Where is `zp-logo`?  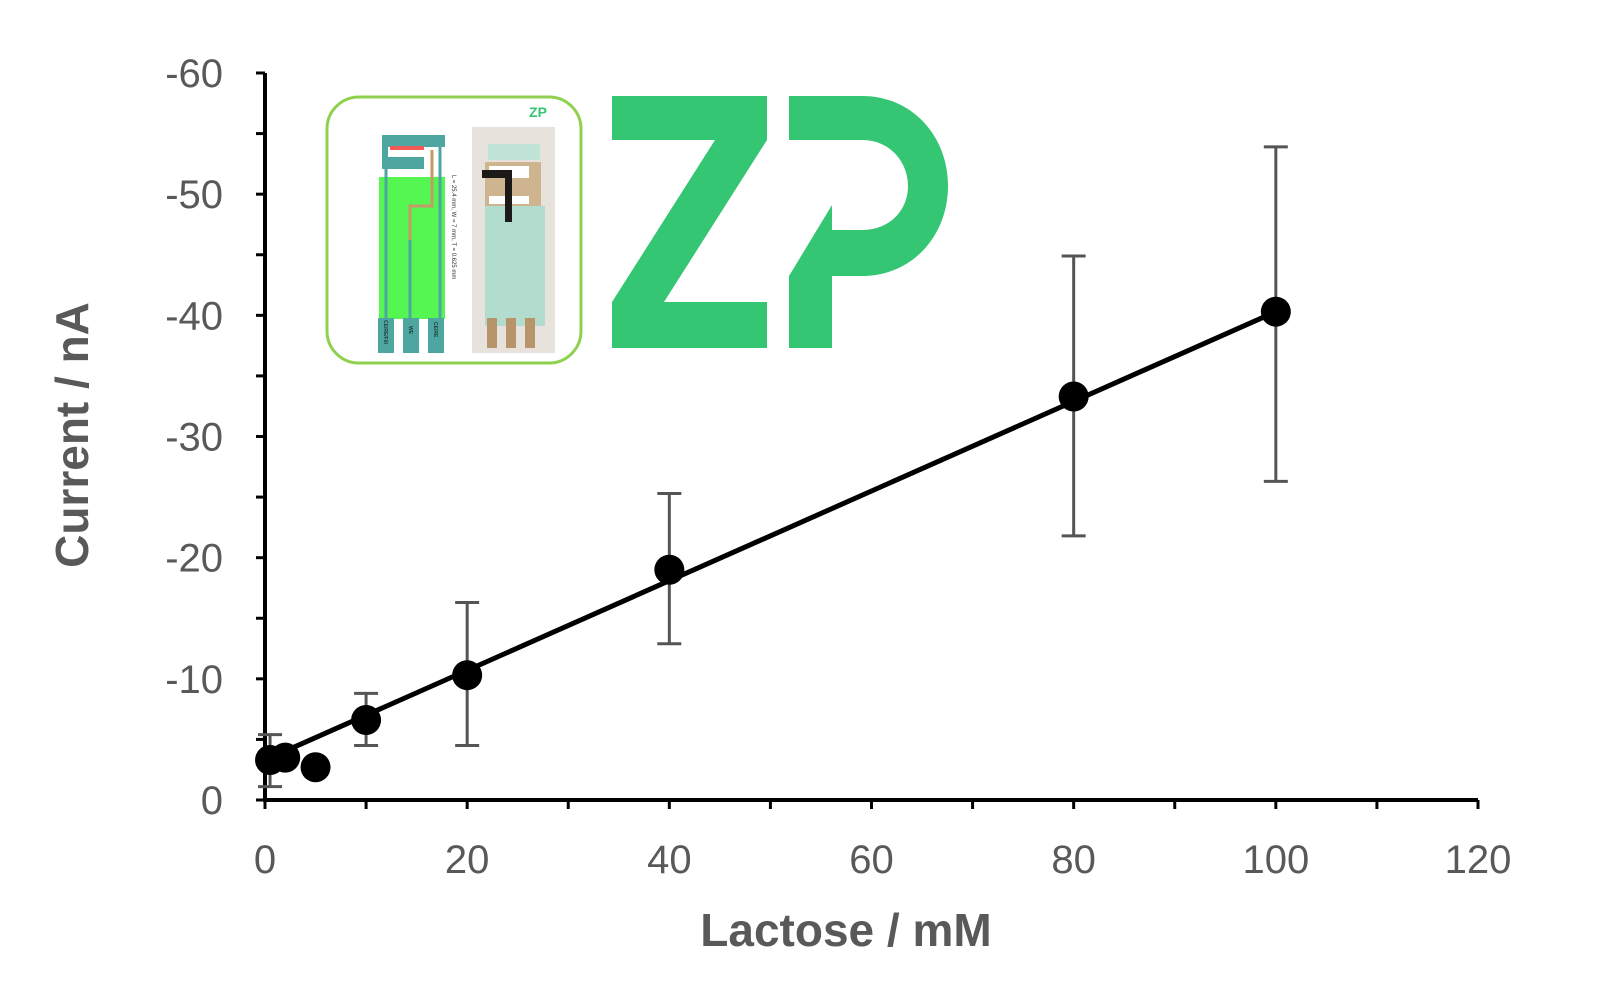
zp-logo is located at coordinates (780, 222).